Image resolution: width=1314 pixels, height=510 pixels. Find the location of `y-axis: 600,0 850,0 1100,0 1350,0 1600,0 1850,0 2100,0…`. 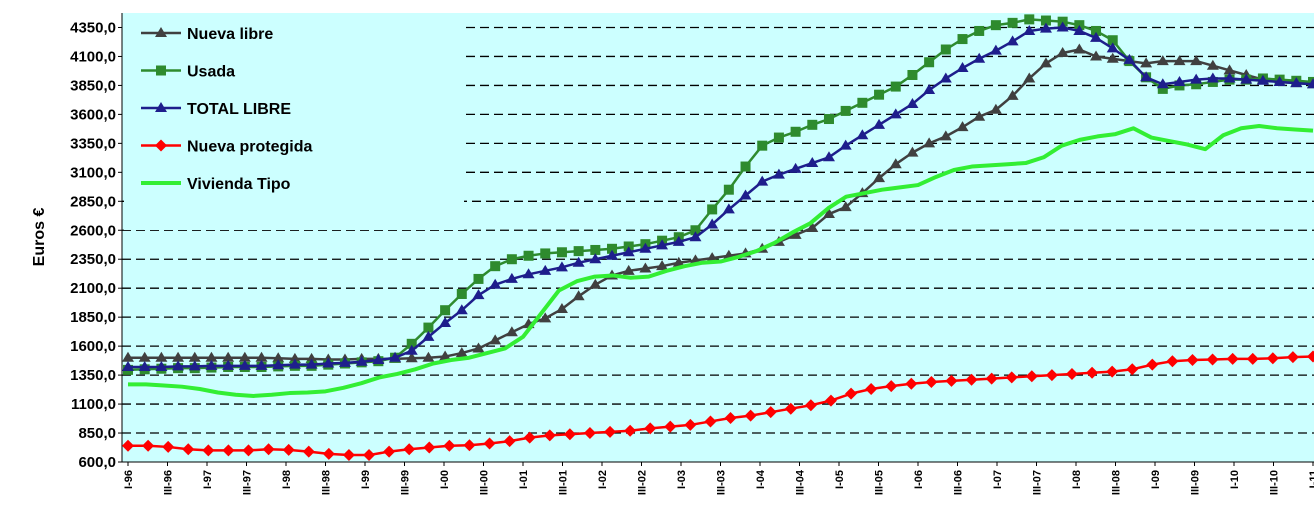

y-axis: 600,0 850,0 1100,0 1350,0 1600,0 1850,0 2100,0… is located at coordinates (96, 245).